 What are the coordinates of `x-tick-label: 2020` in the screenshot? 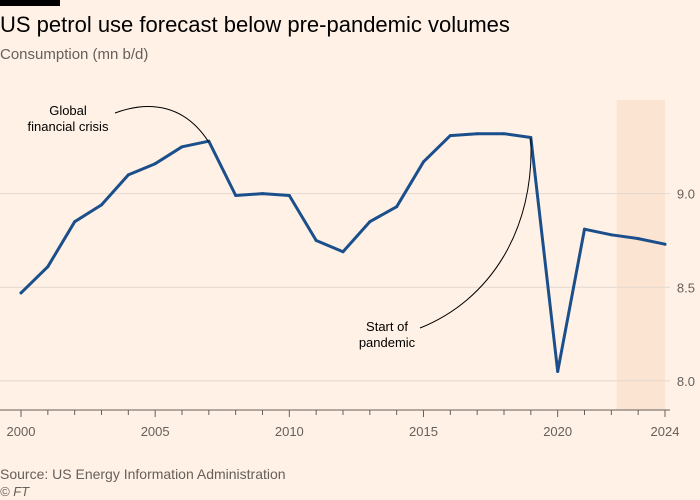 It's located at (557, 431).